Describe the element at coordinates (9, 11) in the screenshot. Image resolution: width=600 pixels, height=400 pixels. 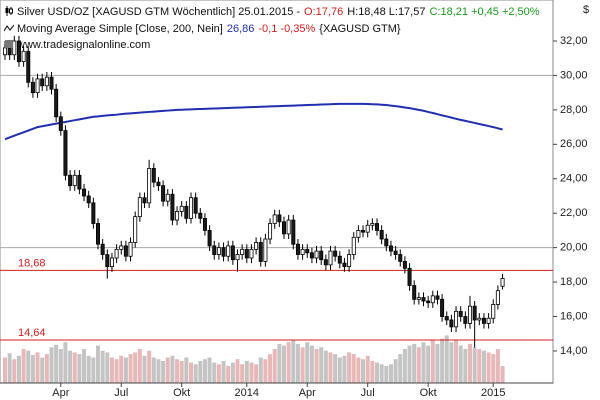
I see `candle-icon` at that location.